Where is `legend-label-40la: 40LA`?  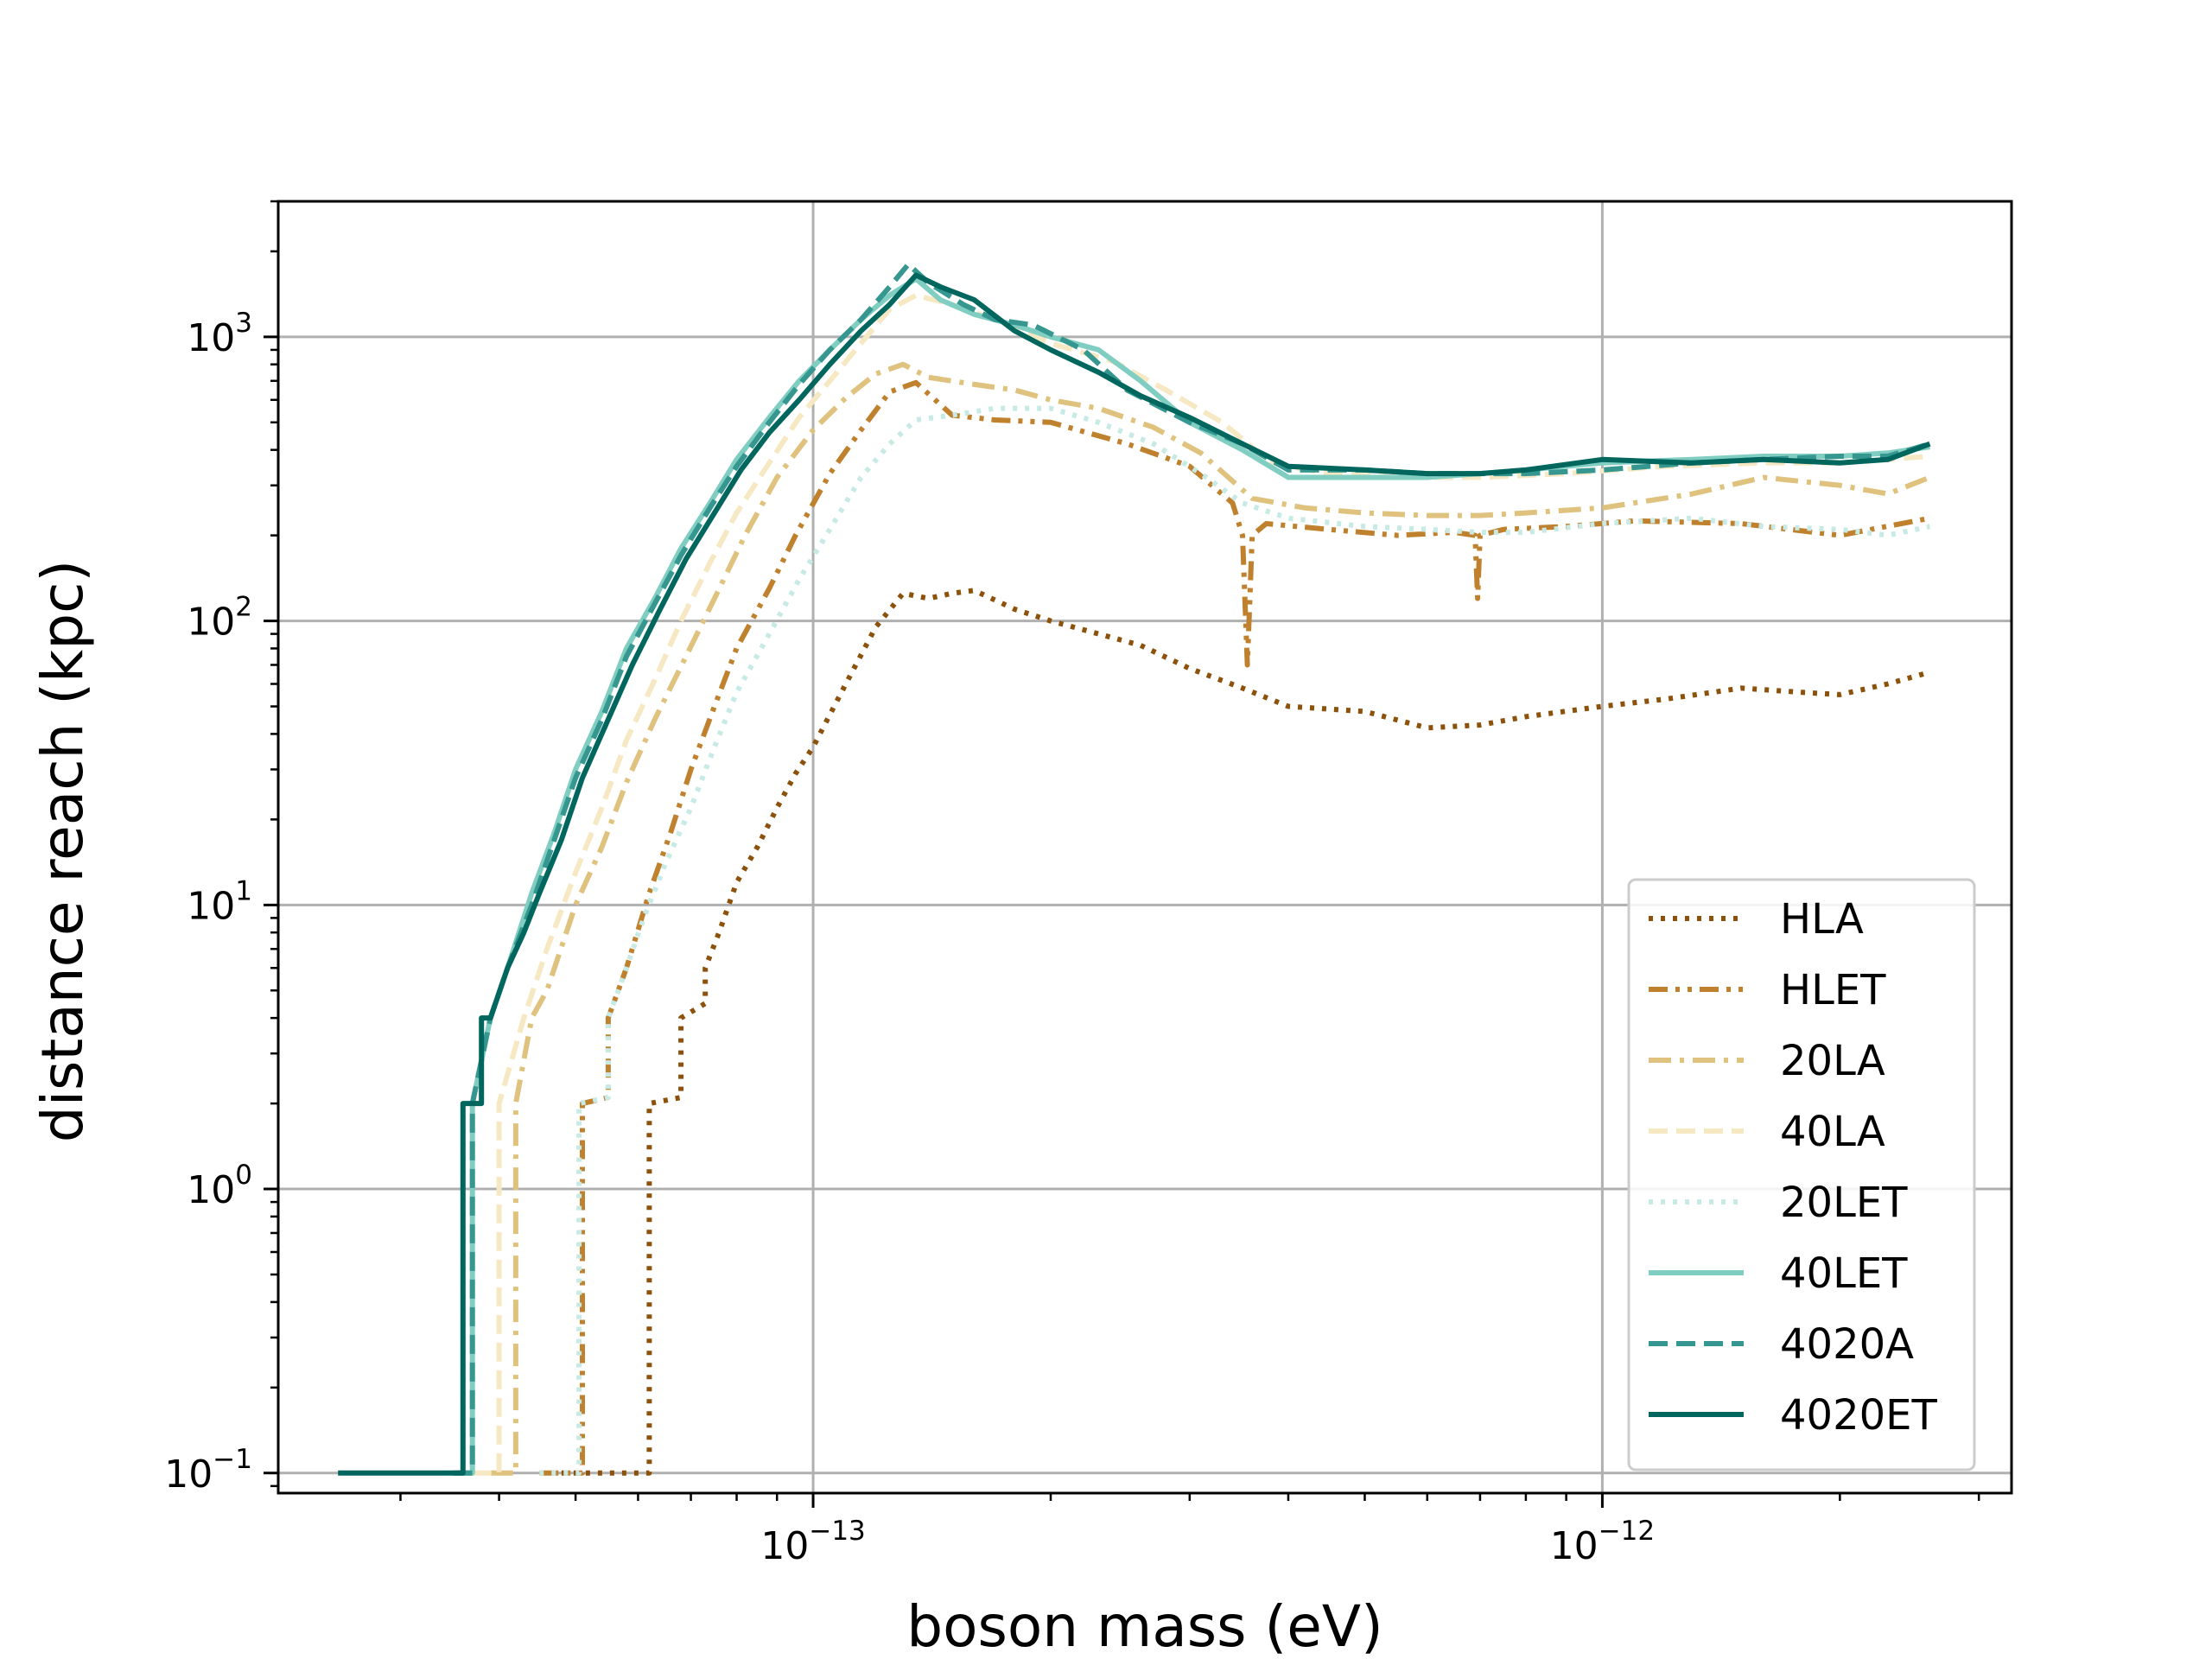
legend-label-40la: 40LA is located at coordinates (1832, 1132).